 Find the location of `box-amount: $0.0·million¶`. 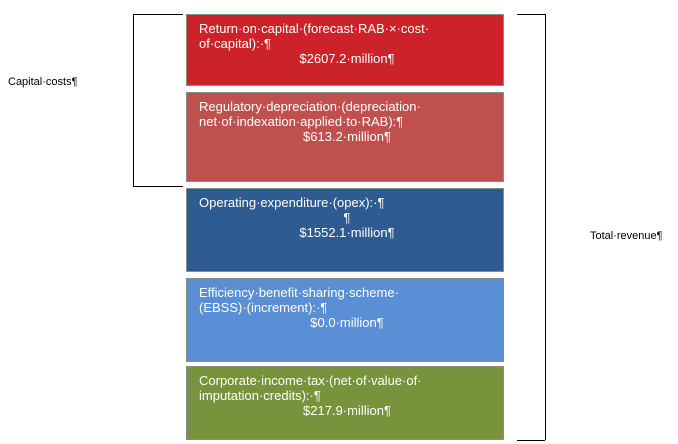

box-amount: $0.0·million¶ is located at coordinates (347, 322).